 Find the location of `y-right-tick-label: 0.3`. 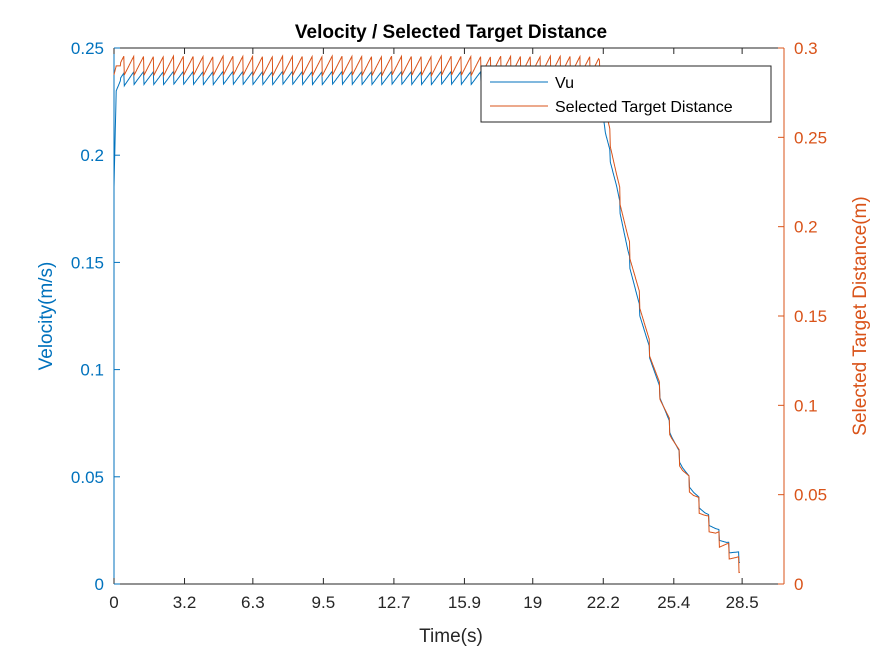

y-right-tick-label: 0.3 is located at coordinates (806, 48).